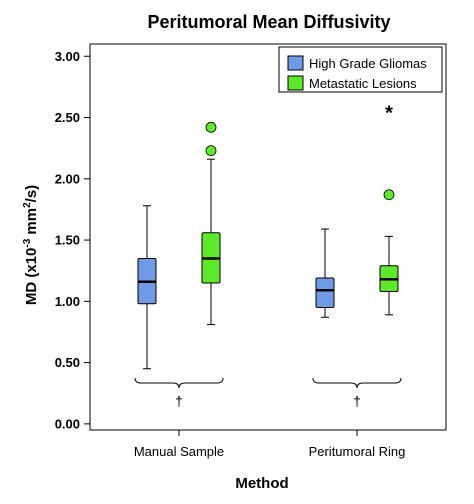  Describe the element at coordinates (268, 22) in the screenshot. I see `chart-title: Peritumoral Mean Diffusivity` at that location.